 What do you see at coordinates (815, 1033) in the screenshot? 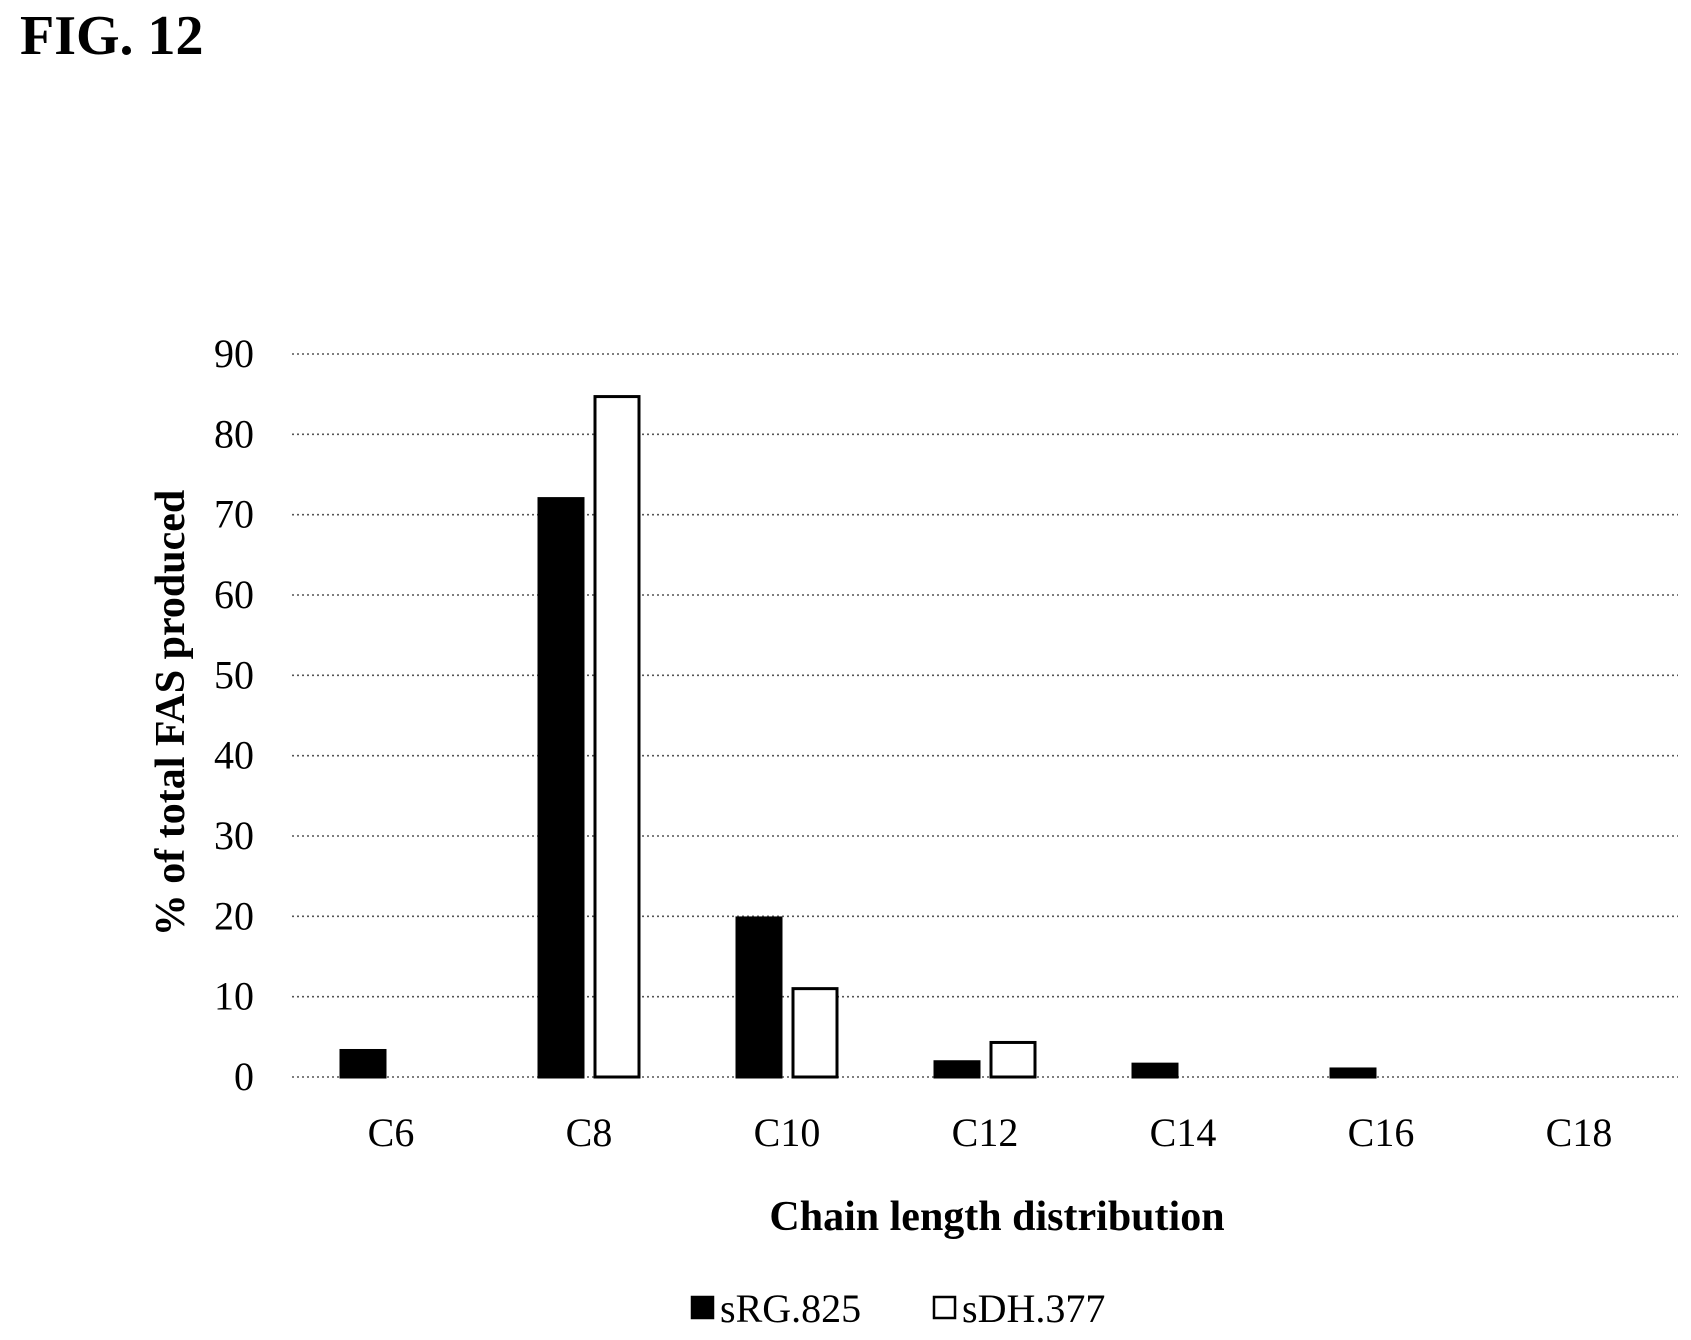
I see `bar-sdh-377-c10` at bounding box center [815, 1033].